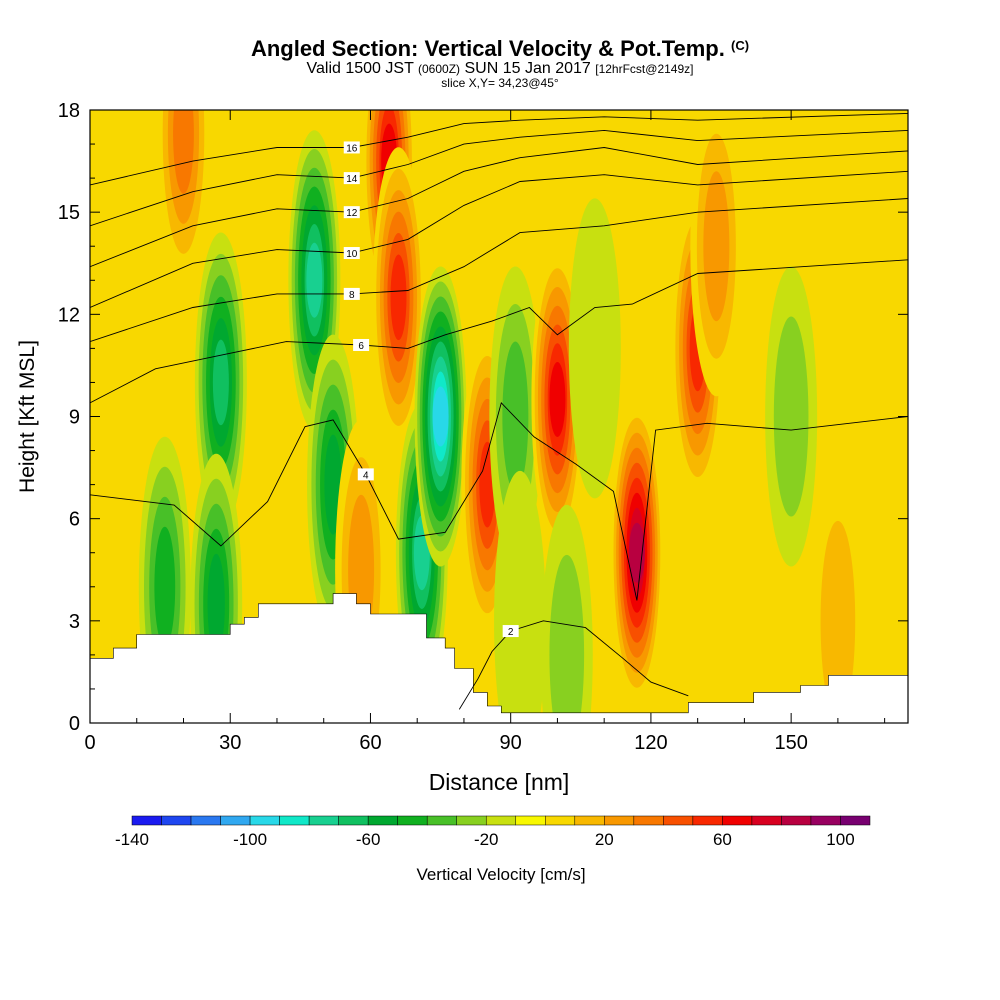 This screenshot has height=1000, width=1000. I want to click on contour-label-text: 14, so click(352, 179).